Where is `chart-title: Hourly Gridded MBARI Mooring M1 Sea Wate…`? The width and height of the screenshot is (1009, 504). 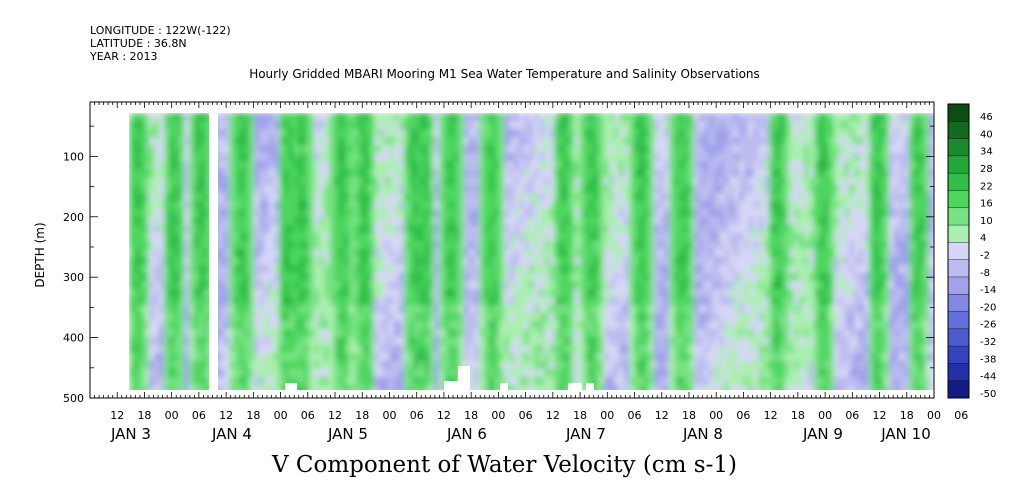
chart-title: Hourly Gridded MBARI Mooring M1 Sea Wate… is located at coordinates (504, 74).